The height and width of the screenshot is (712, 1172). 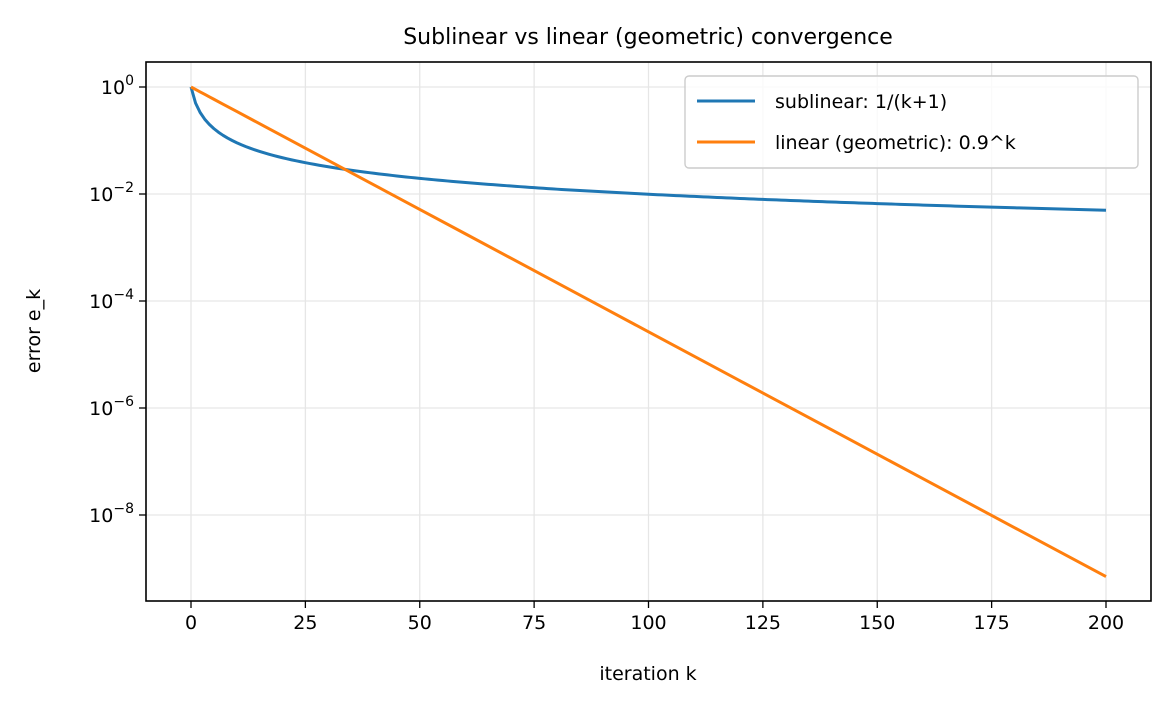 I want to click on x-axis: 0 25 50 75 100 125 150 175 200, so click(x=654, y=617).